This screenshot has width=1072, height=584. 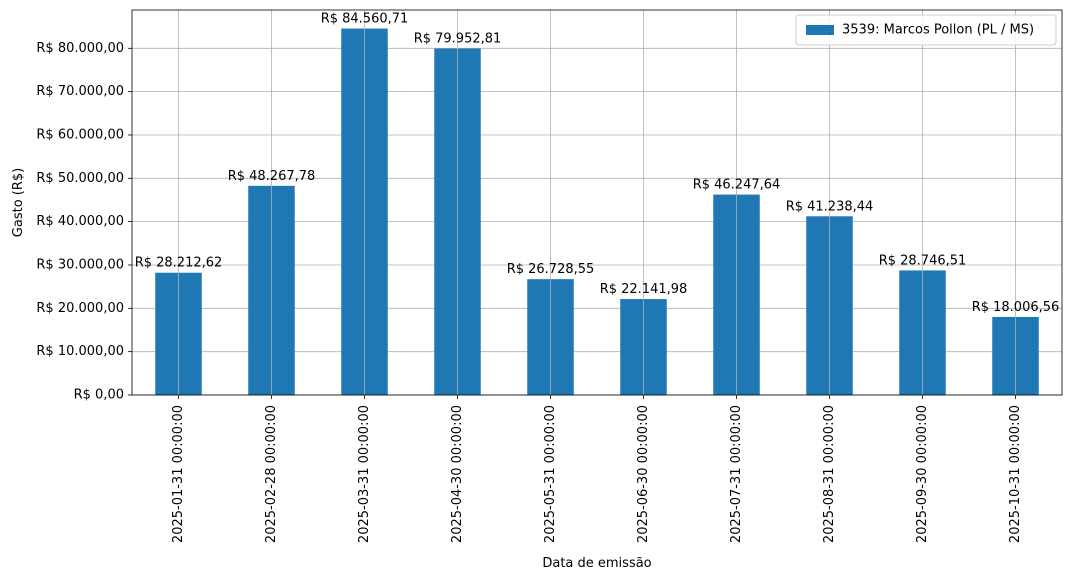 What do you see at coordinates (364, 474) in the screenshot?
I see `x-tick-label: 2025-03-31 00:00:00` at bounding box center [364, 474].